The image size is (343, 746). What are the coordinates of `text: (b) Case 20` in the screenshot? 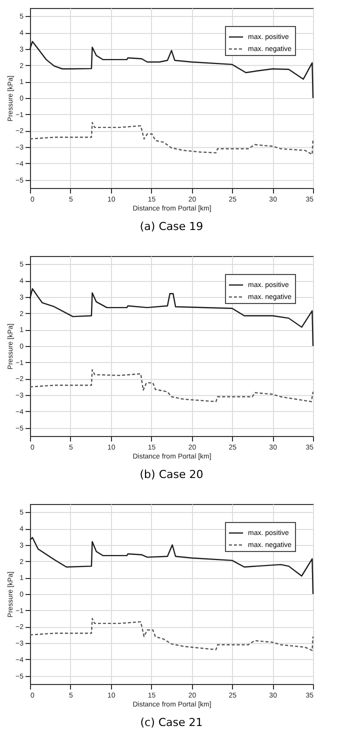 It's located at (172, 474).